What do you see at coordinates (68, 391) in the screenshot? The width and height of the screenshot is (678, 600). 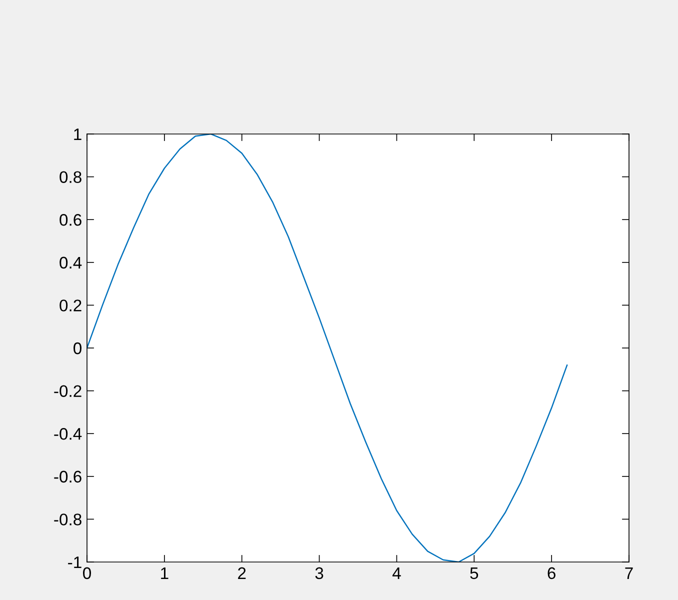 I see `y-tick-label: -0.2` at bounding box center [68, 391].